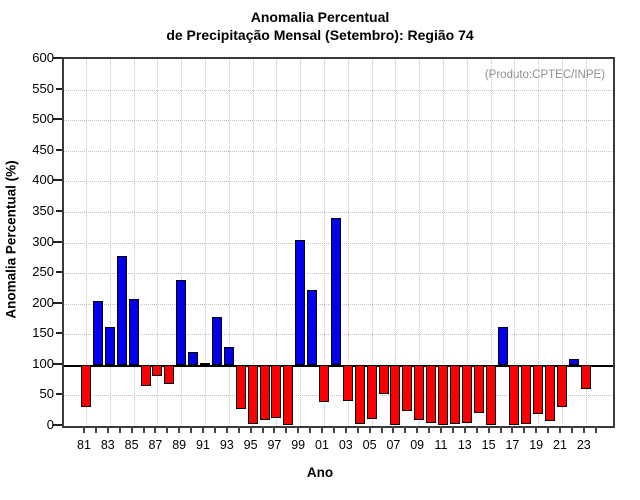  What do you see at coordinates (131, 445) in the screenshot?
I see `x-tick-label: 85` at bounding box center [131, 445].